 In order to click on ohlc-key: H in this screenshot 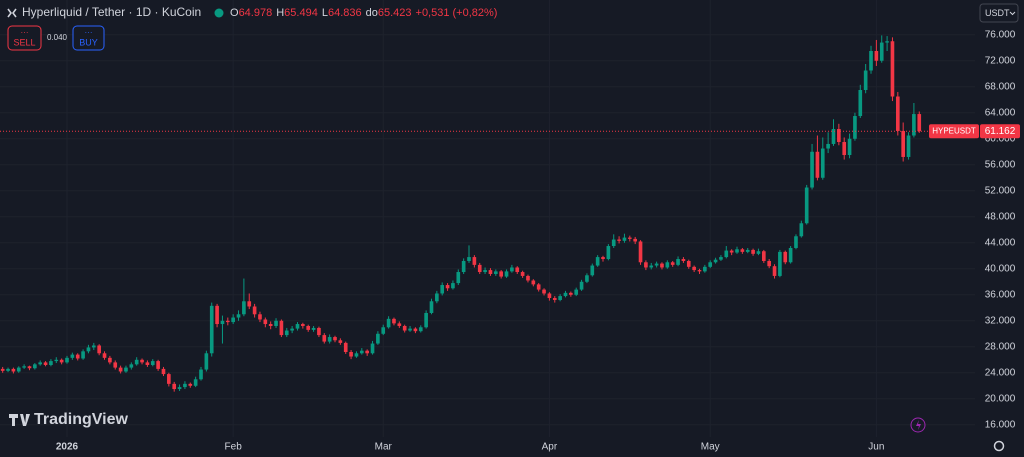, I will do `click(280, 13)`.